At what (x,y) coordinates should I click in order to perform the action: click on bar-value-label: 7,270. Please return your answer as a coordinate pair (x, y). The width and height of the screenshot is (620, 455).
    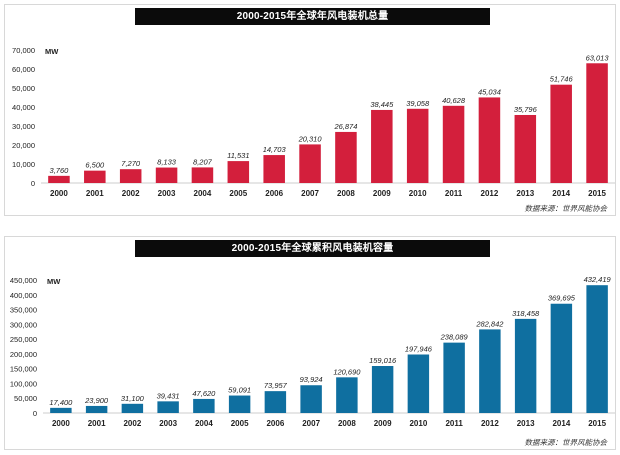
    Looking at the image, I should click on (131, 163).